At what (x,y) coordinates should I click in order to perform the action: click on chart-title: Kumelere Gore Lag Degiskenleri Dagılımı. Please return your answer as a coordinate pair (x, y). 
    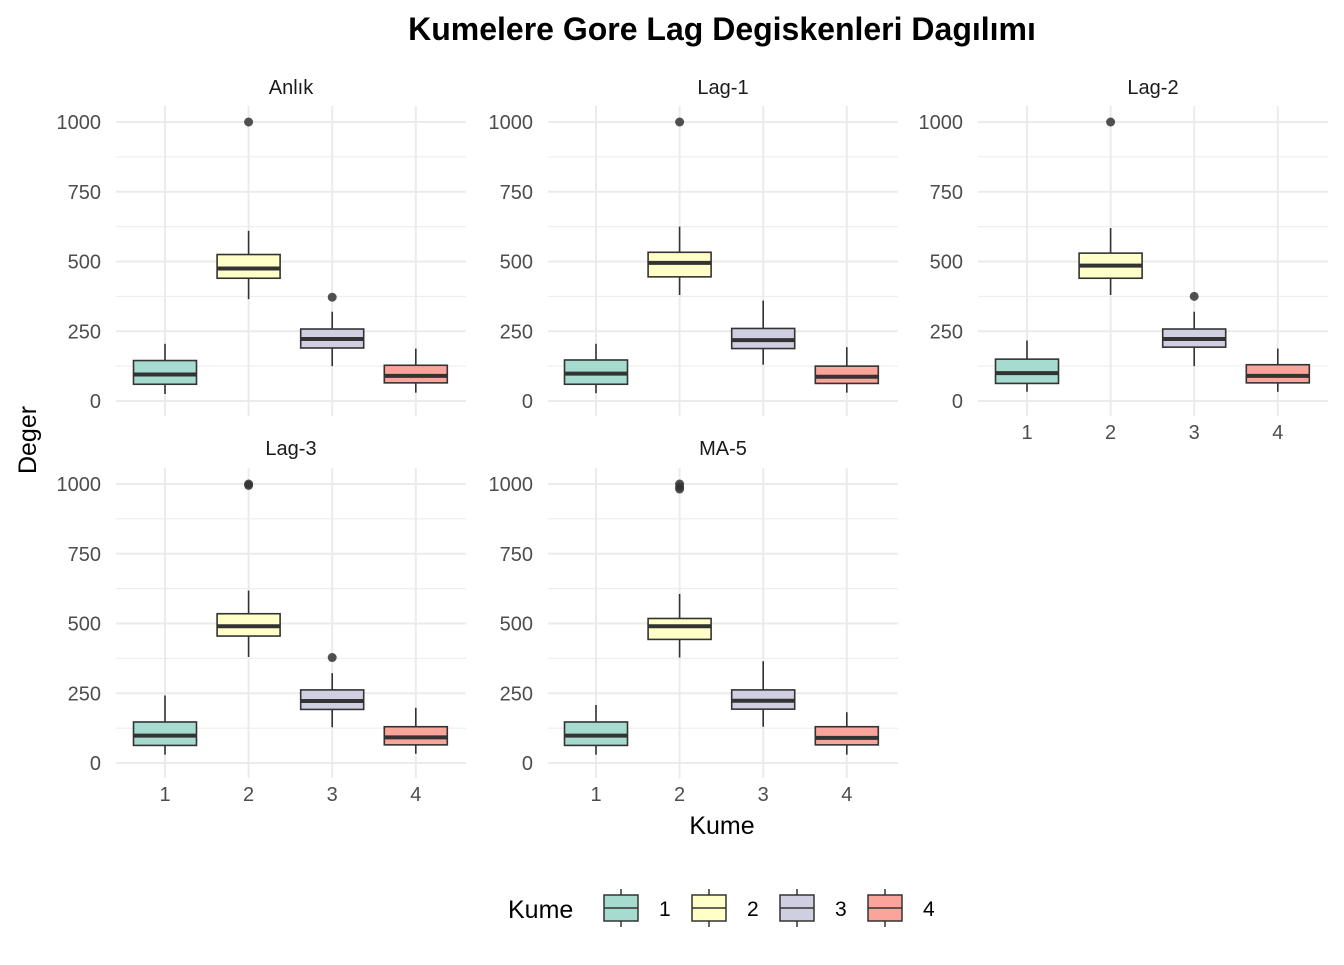
    Looking at the image, I should click on (722, 29).